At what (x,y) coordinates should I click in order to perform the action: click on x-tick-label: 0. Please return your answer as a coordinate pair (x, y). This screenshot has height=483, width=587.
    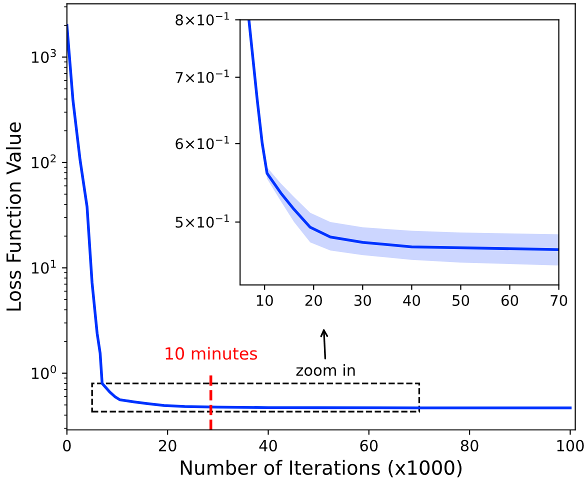
    Looking at the image, I should click on (67, 446).